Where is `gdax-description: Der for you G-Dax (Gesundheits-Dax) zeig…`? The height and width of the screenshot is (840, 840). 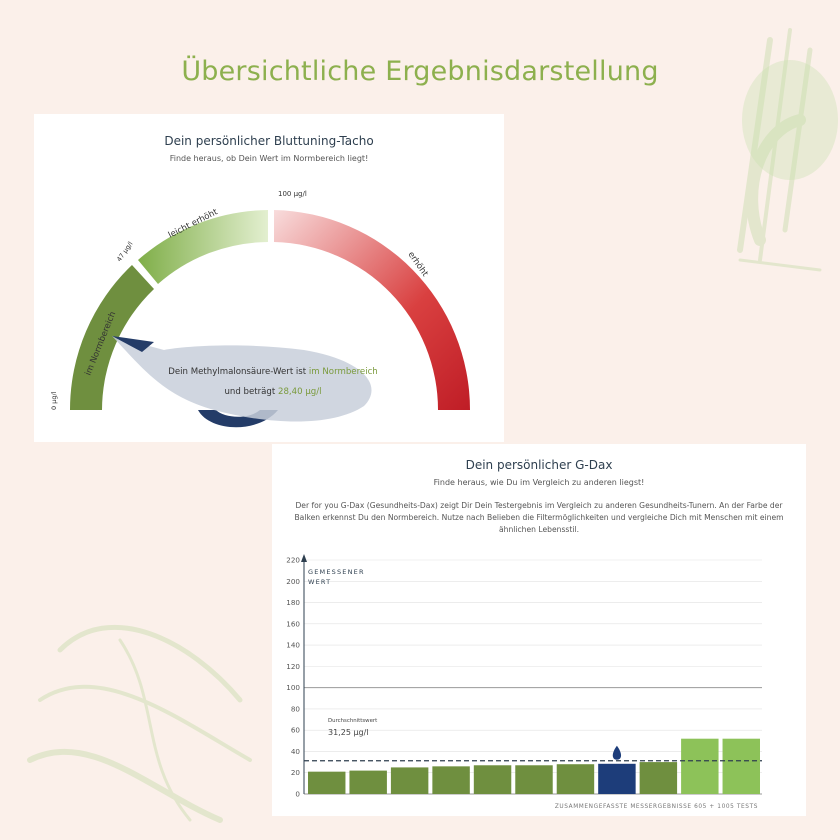 gdax-description: Der for you G-Dax (Gesundheits-Dax) zeig… is located at coordinates (539, 517).